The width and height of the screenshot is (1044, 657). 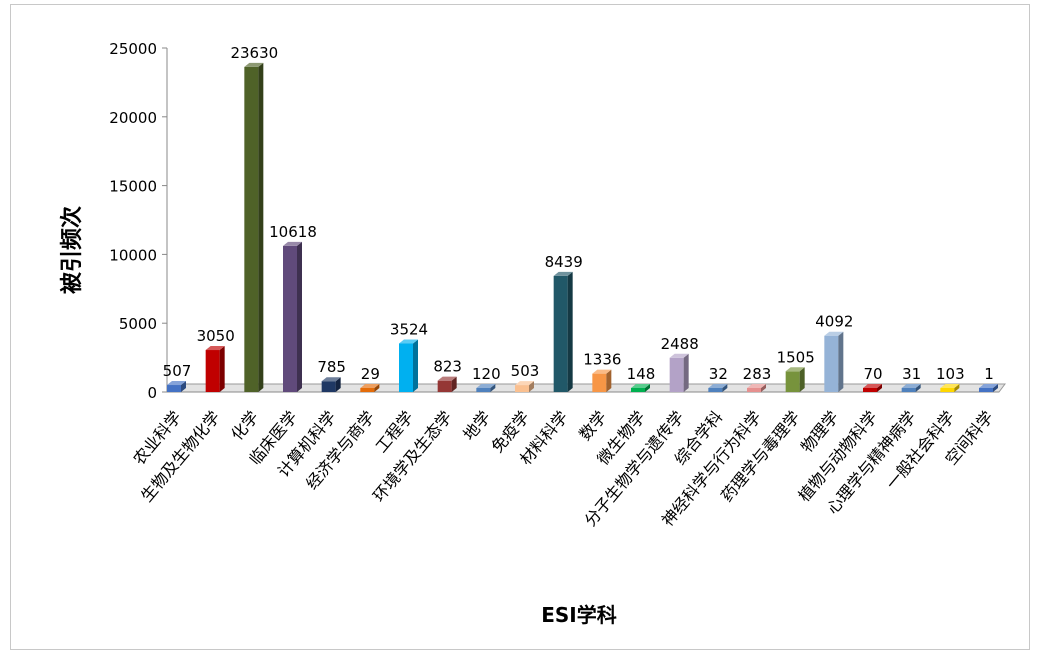 I want to click on x-tick-label: 地学, so click(x=476, y=425).